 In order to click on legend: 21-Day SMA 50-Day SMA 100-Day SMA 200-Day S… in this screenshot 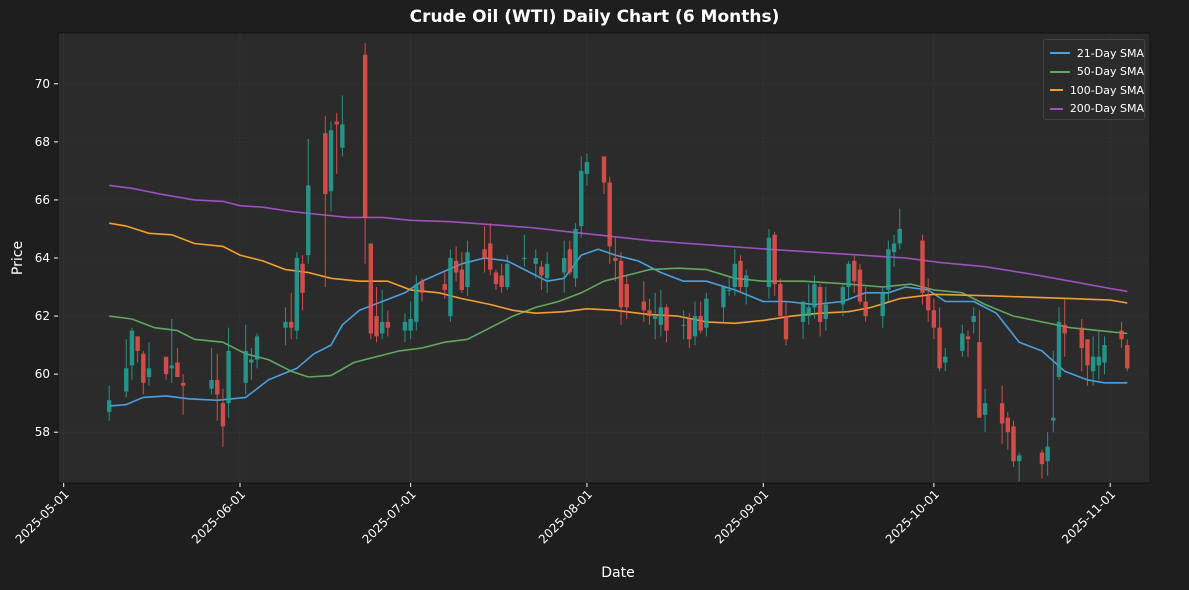, I will do `click(1094, 79)`.